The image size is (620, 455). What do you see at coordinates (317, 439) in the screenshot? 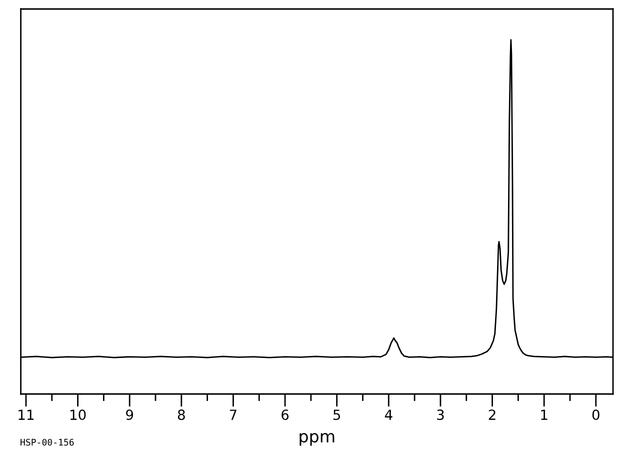
I see `x-axis-title: ppm` at bounding box center [317, 439].